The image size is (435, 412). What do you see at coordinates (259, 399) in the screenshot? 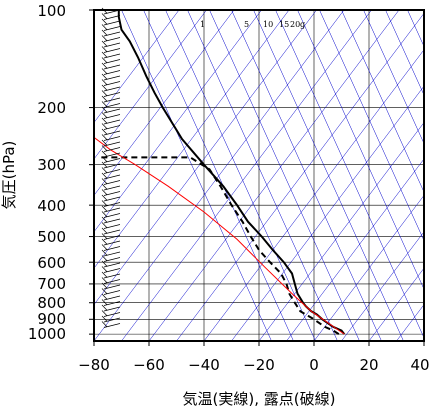
I see `x-axis-label: 気温(実線), 露点(破線)` at bounding box center [259, 399].